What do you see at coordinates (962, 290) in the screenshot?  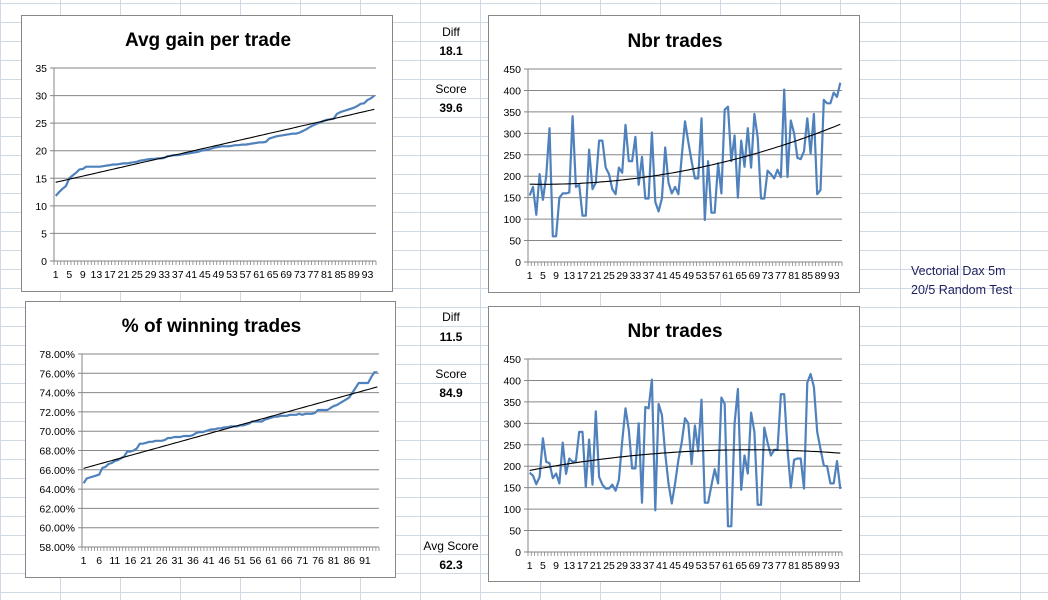 I see `note-line-2: 20/5 Random Test` at bounding box center [962, 290].